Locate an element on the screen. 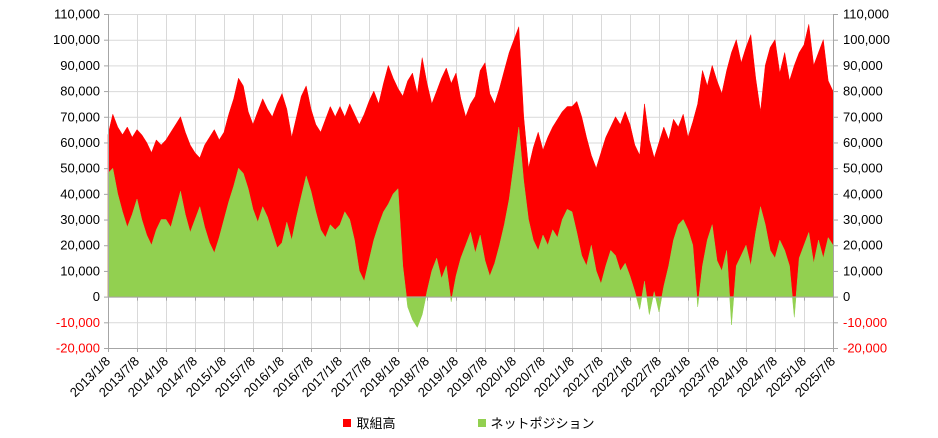 This screenshot has height=438, width=938. chart-legend: 取組高 ネットポジション is located at coordinates (469, 422).